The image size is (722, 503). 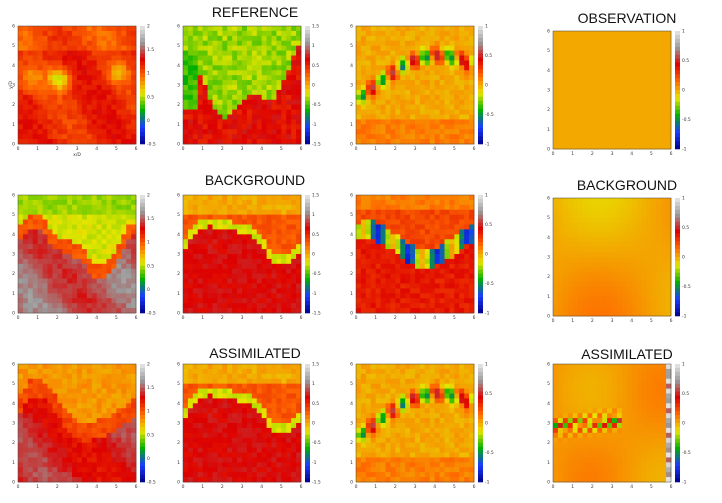 What do you see at coordinates (77, 85) in the screenshot?
I see `plot-frame` at bounding box center [77, 85].